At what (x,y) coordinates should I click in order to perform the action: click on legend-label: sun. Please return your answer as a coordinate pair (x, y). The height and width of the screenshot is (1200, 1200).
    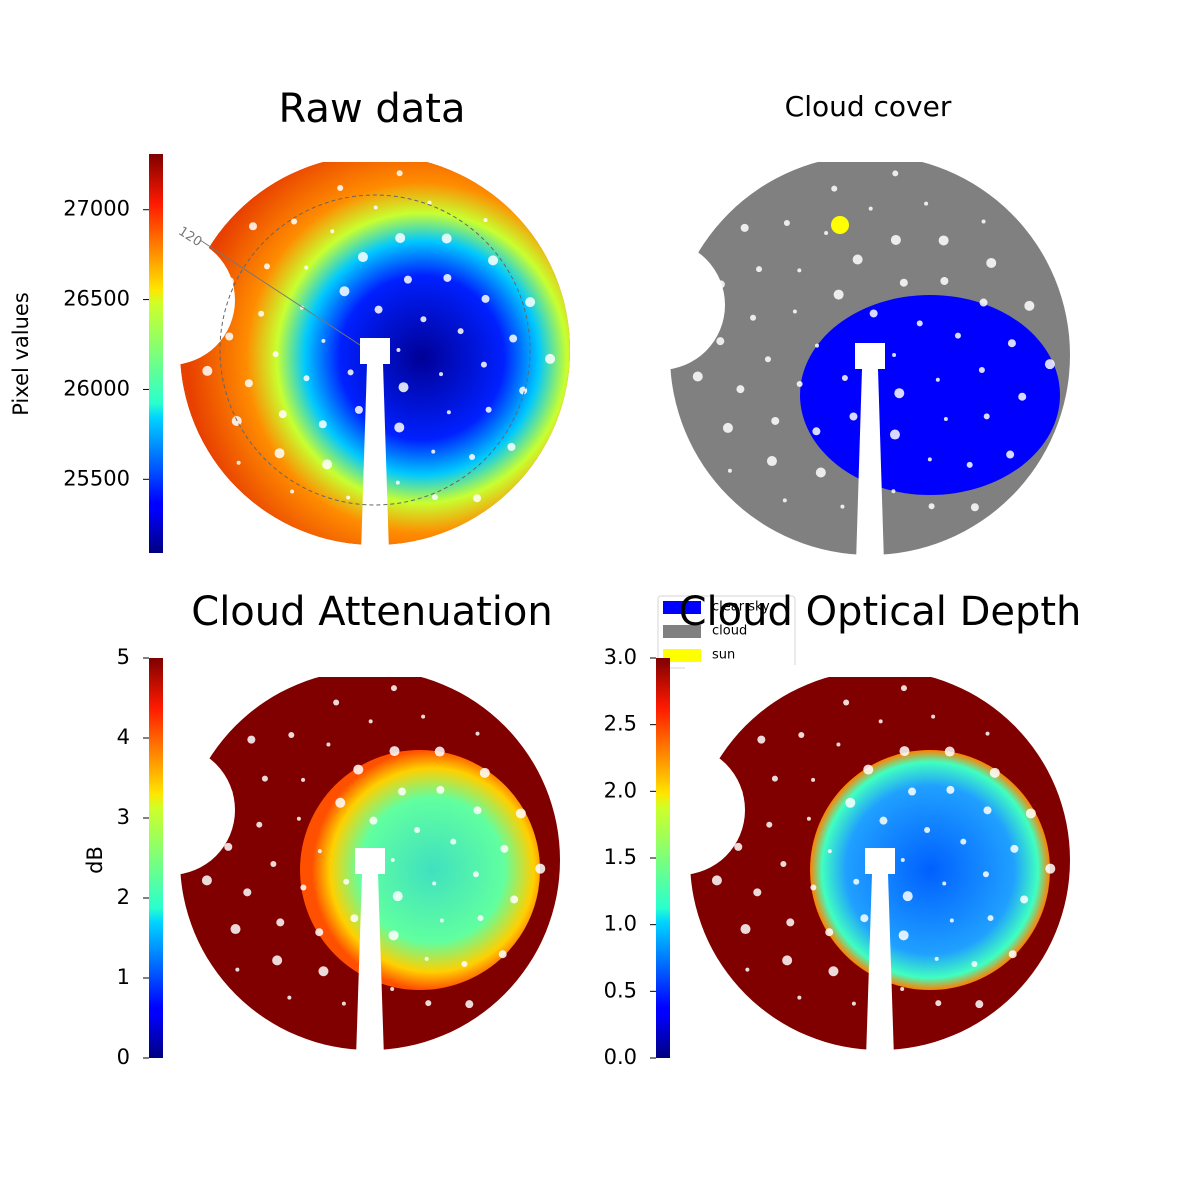
    Looking at the image, I should click on (723, 655).